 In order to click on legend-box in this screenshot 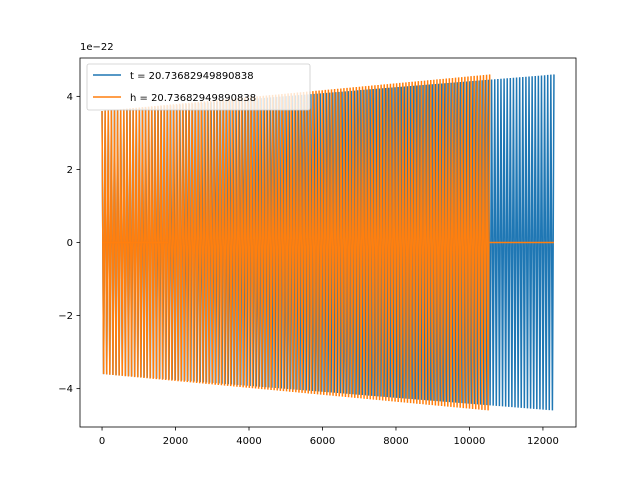, I will do `click(198, 87)`.